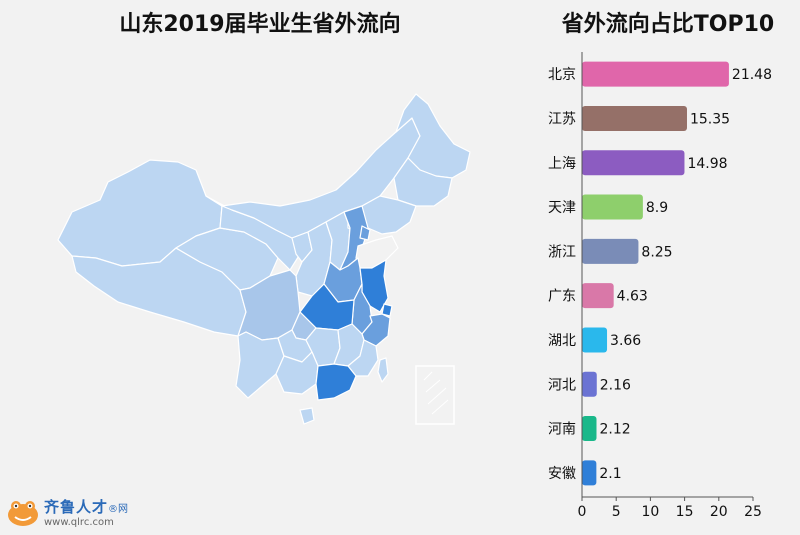 Image resolution: width=800 pixels, height=535 pixels. I want to click on data-label: 15.35, so click(710, 119).